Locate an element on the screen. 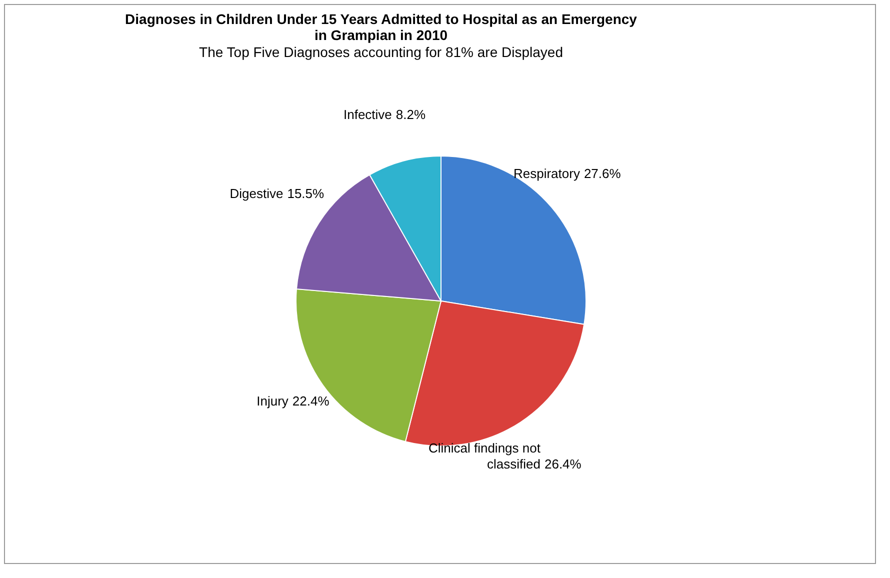  slice-label: Digestive is located at coordinates (257, 194).